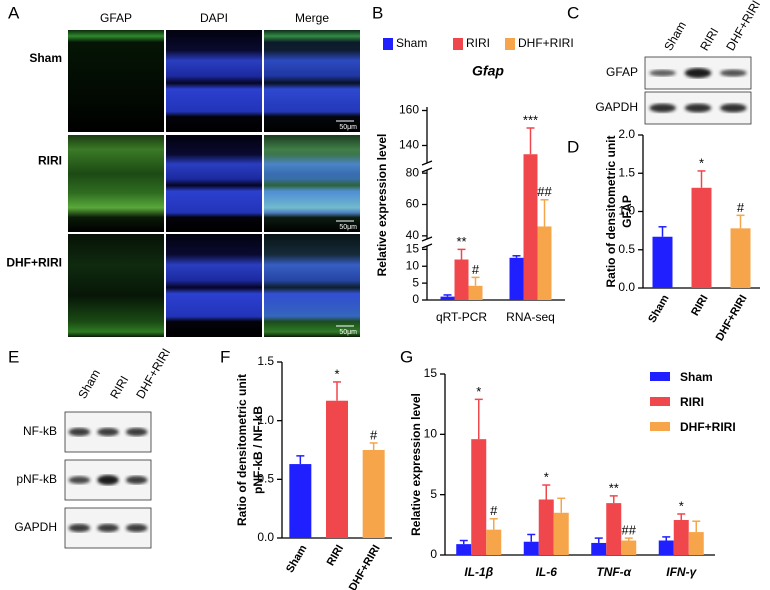 The width and height of the screenshot is (770, 590). Describe the element at coordinates (478, 43) in the screenshot. I see `legend-label: RIRI` at that location.